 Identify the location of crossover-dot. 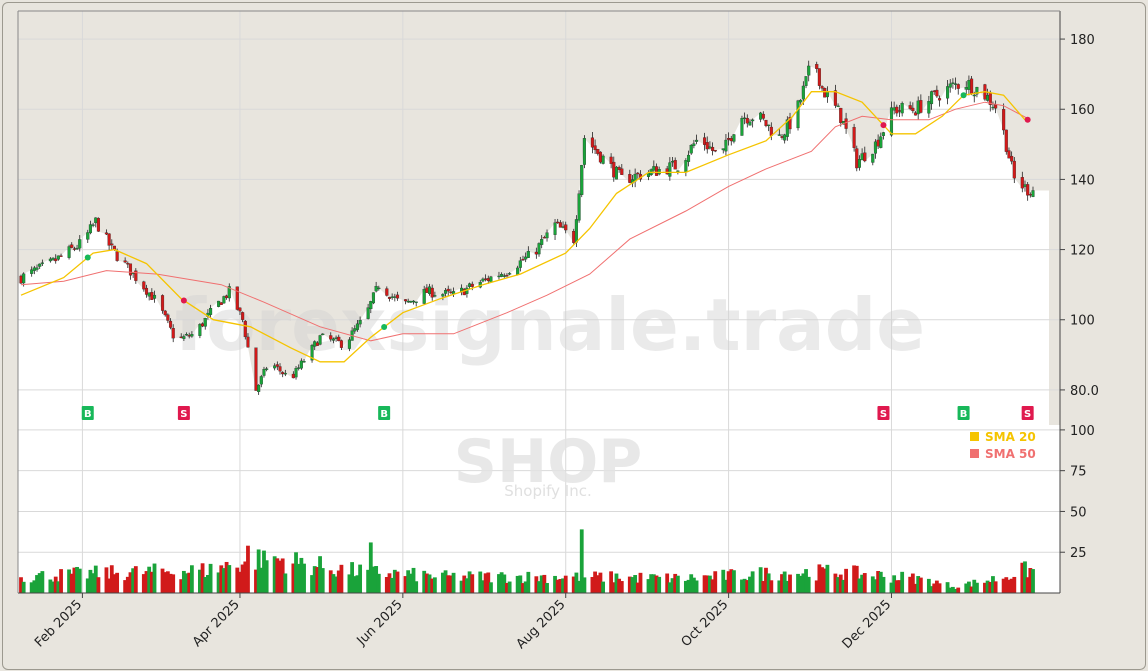
(183, 300).